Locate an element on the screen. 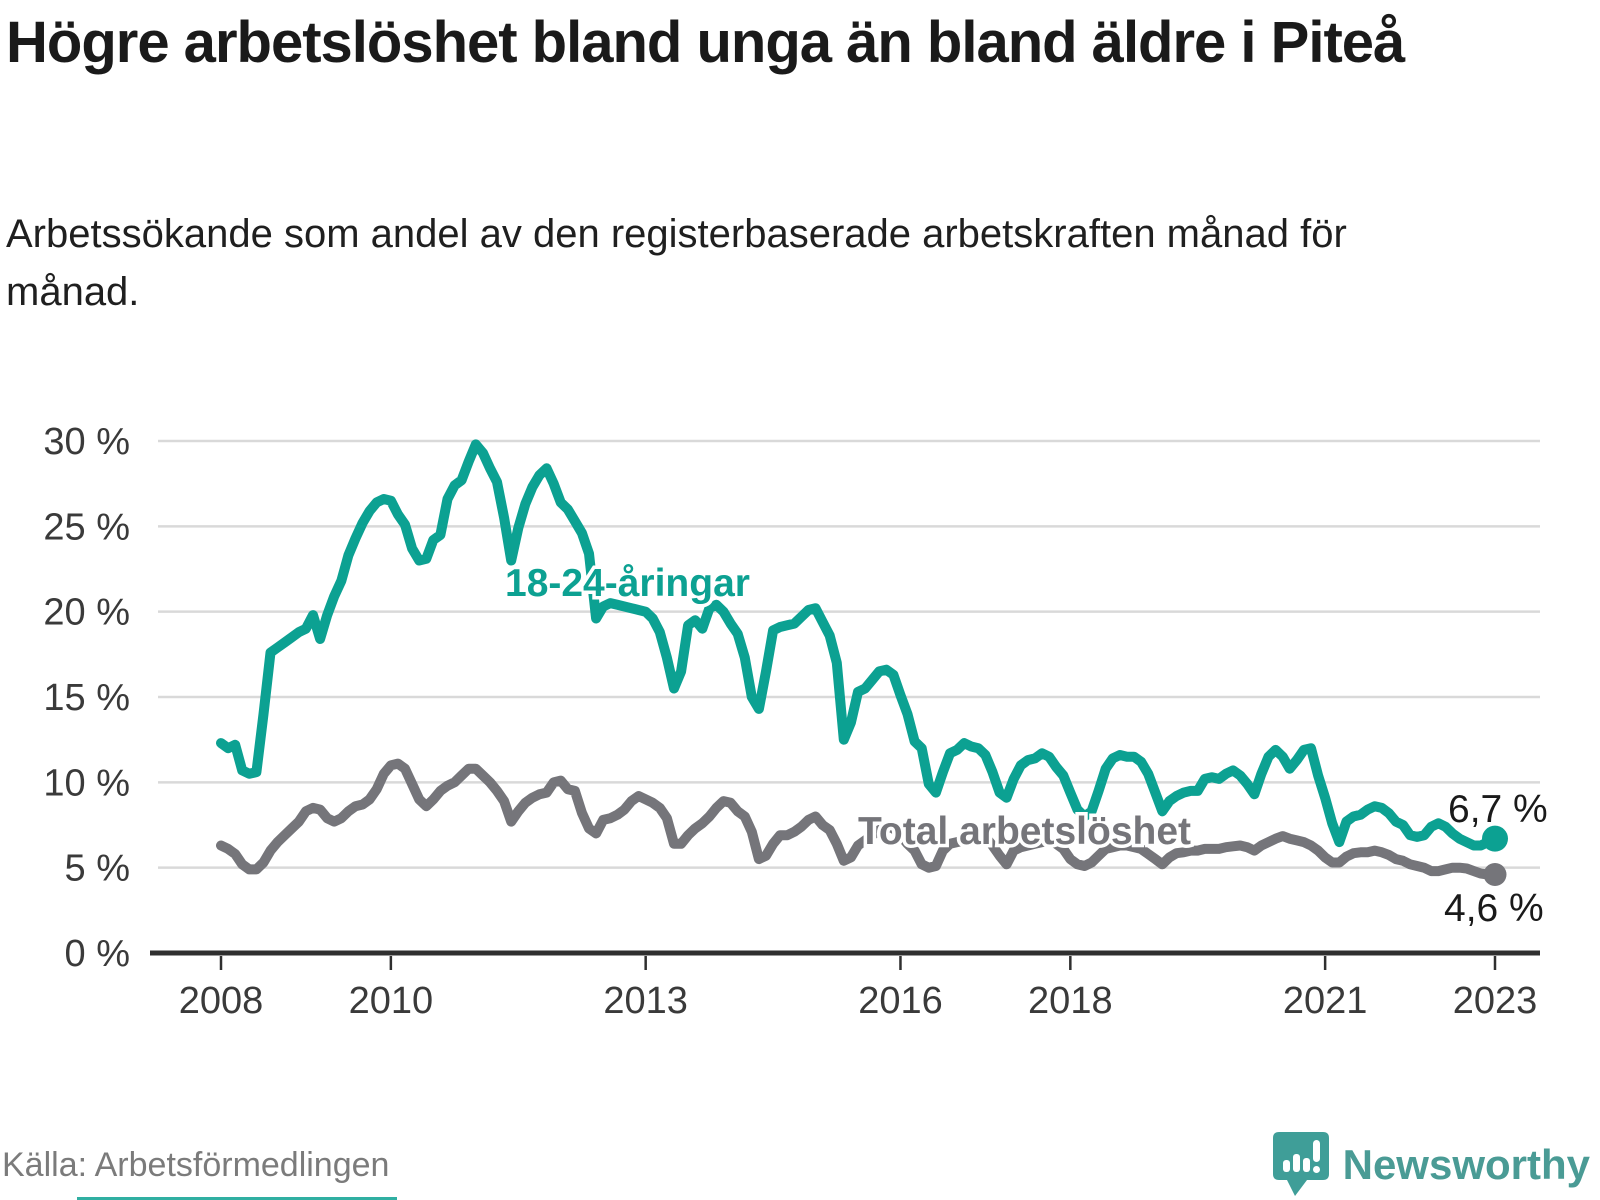 The height and width of the screenshot is (1200, 1600). source-attribution: Källa: Arbetsförmedlingen is located at coordinates (196, 1165).